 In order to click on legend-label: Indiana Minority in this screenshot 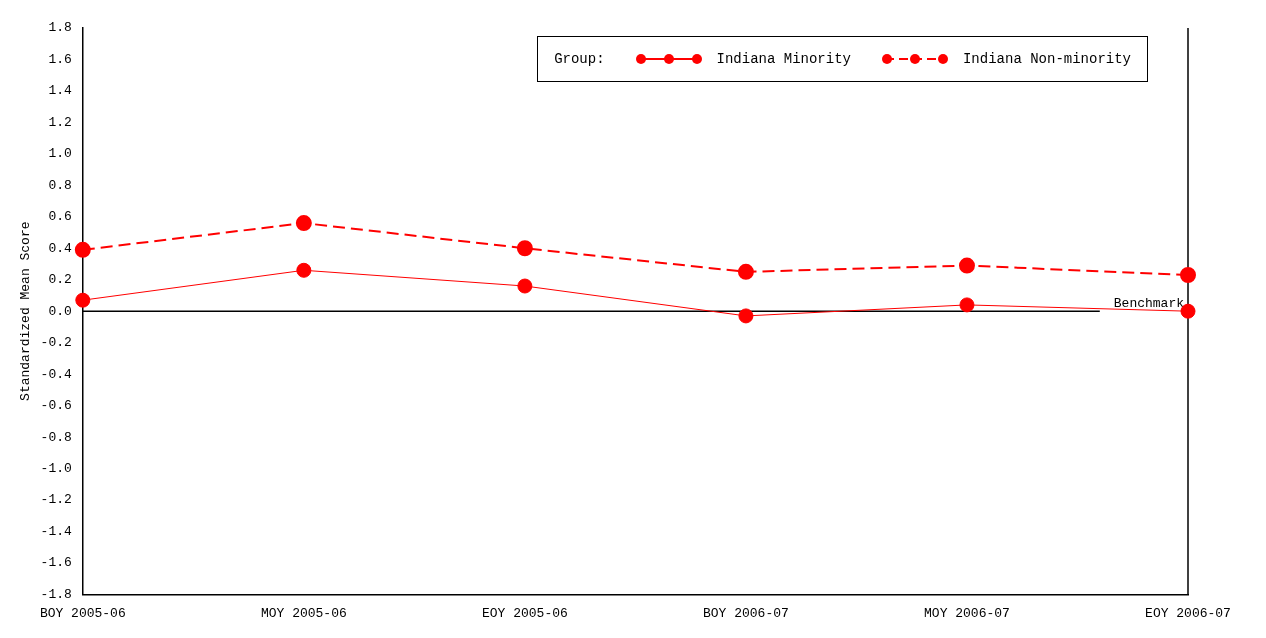, I will do `click(783, 59)`.